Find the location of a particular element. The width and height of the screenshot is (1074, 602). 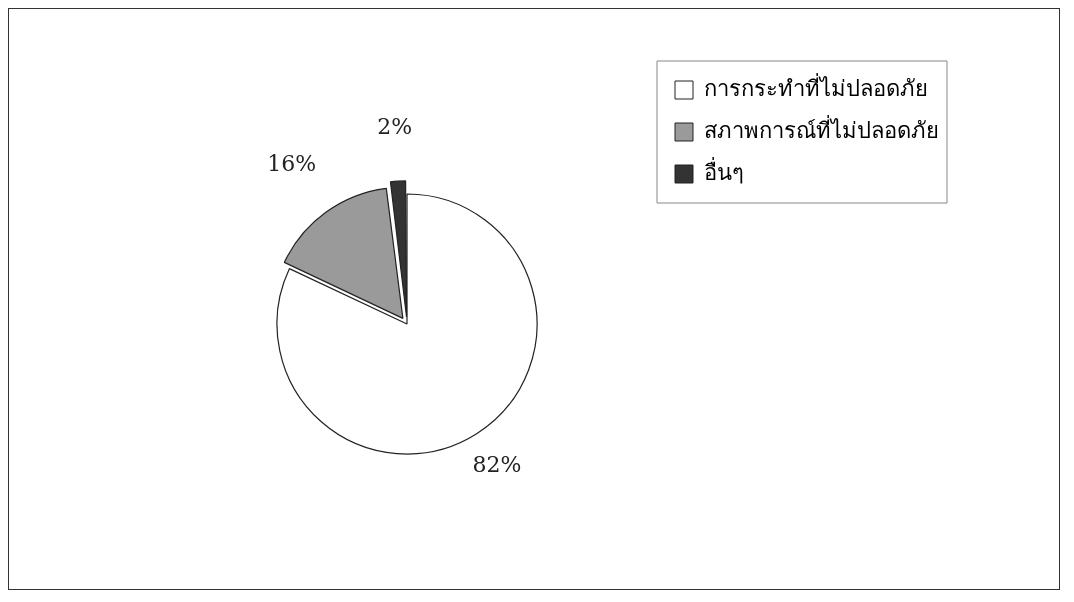

data-label: 82% is located at coordinates (497, 464).